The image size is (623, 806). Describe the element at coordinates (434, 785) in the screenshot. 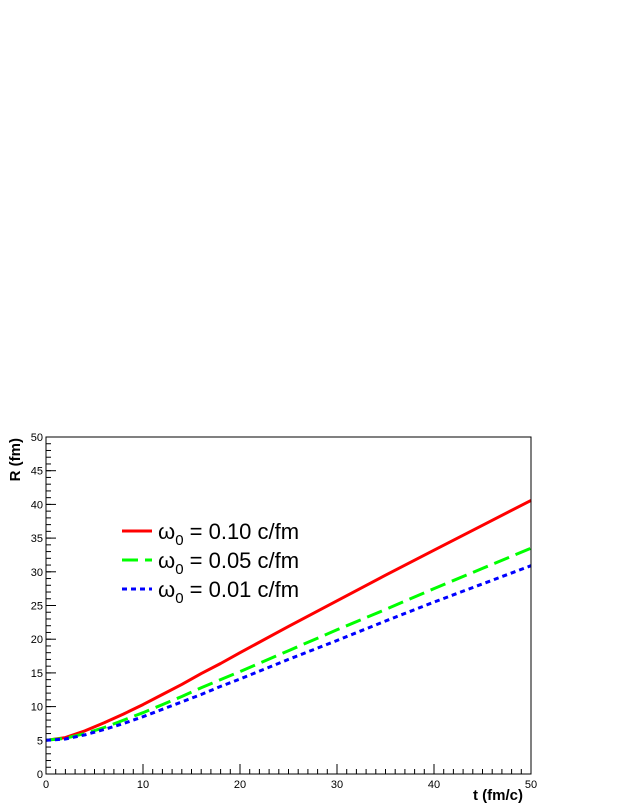

I see `x-tick-label: 40` at that location.